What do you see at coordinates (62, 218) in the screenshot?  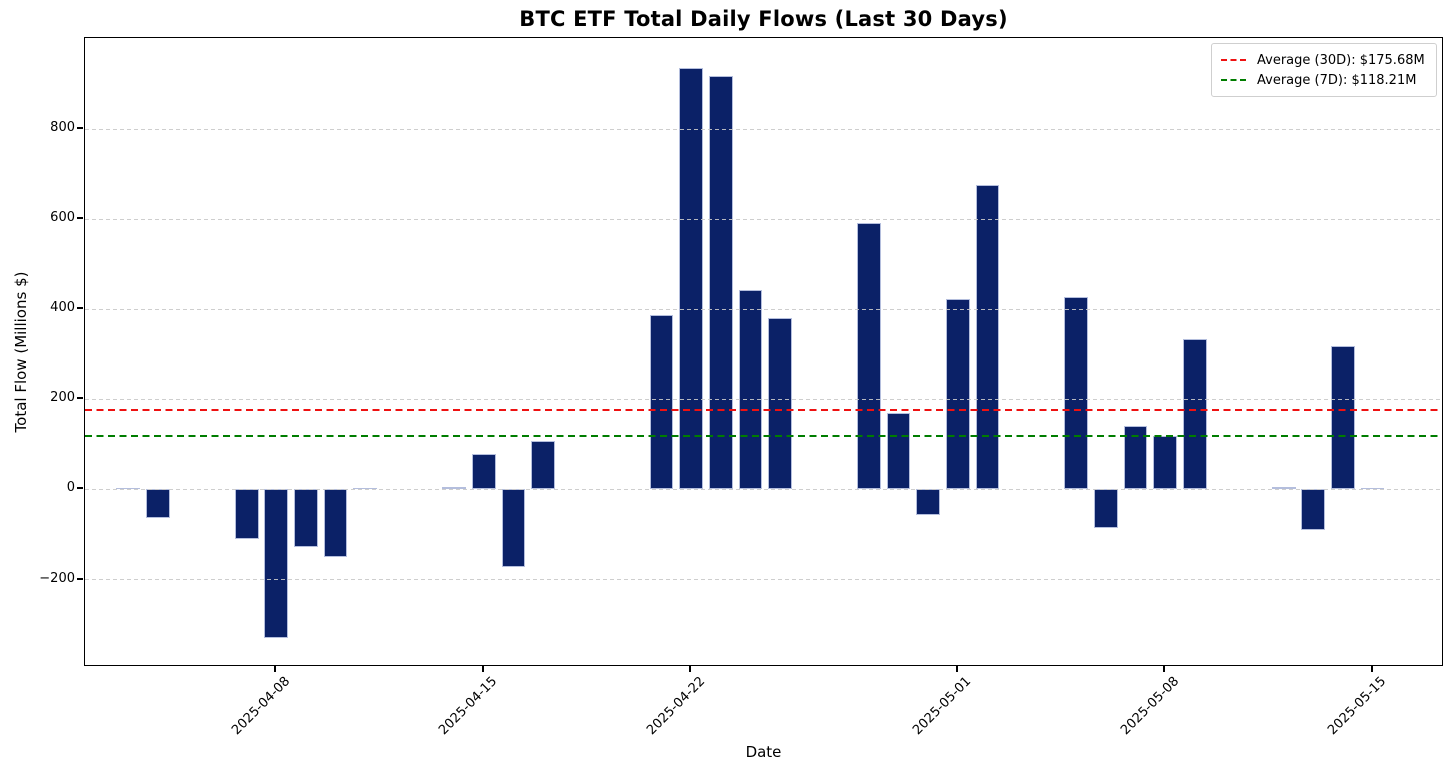 I see `y-tick-label: 600` at bounding box center [62, 218].